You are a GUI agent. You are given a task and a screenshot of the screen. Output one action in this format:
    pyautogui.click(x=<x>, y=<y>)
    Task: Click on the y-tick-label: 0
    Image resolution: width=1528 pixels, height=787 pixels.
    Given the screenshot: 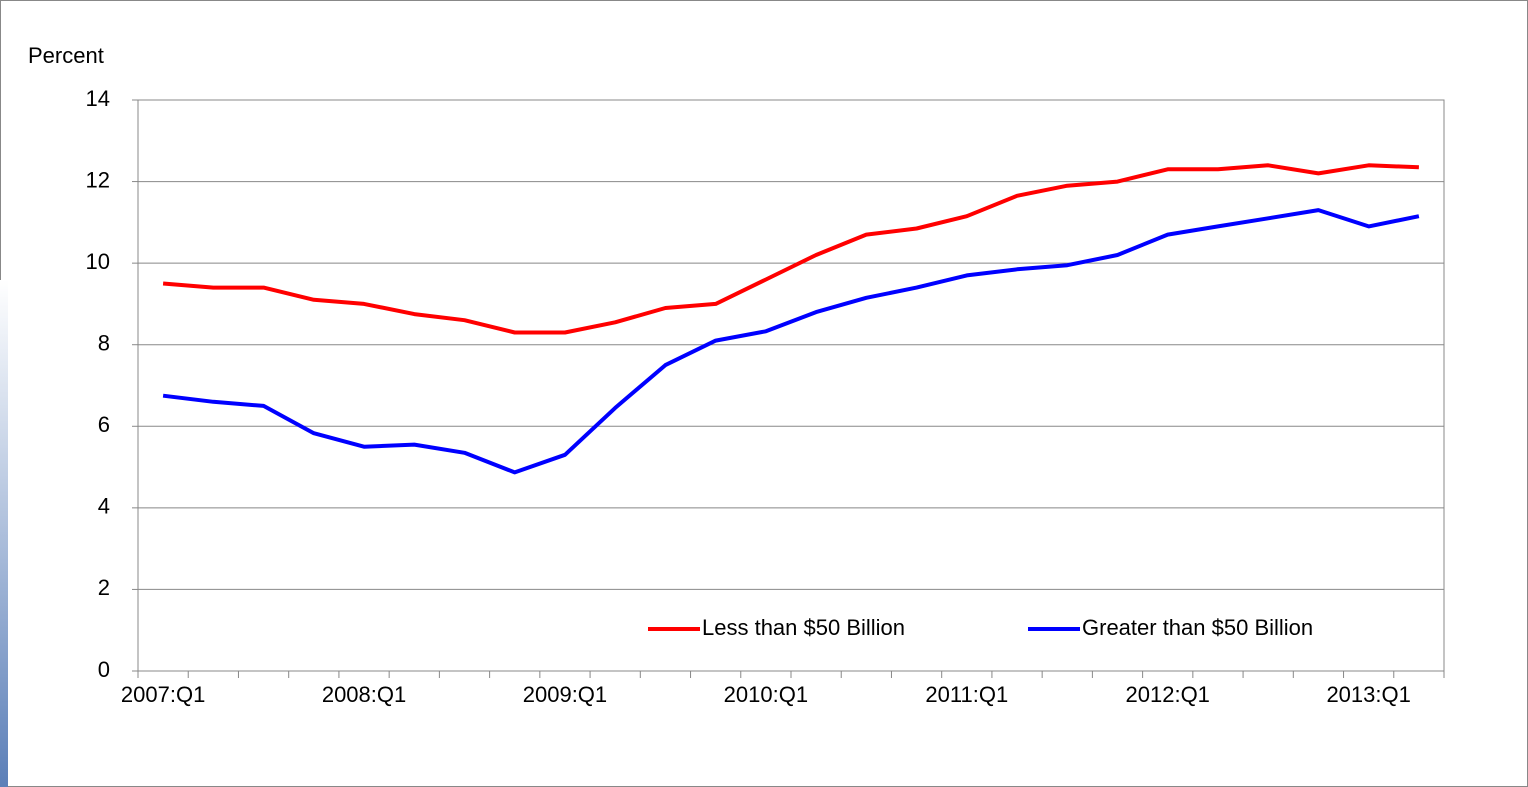 What is the action you would take?
    pyautogui.click(x=104, y=669)
    